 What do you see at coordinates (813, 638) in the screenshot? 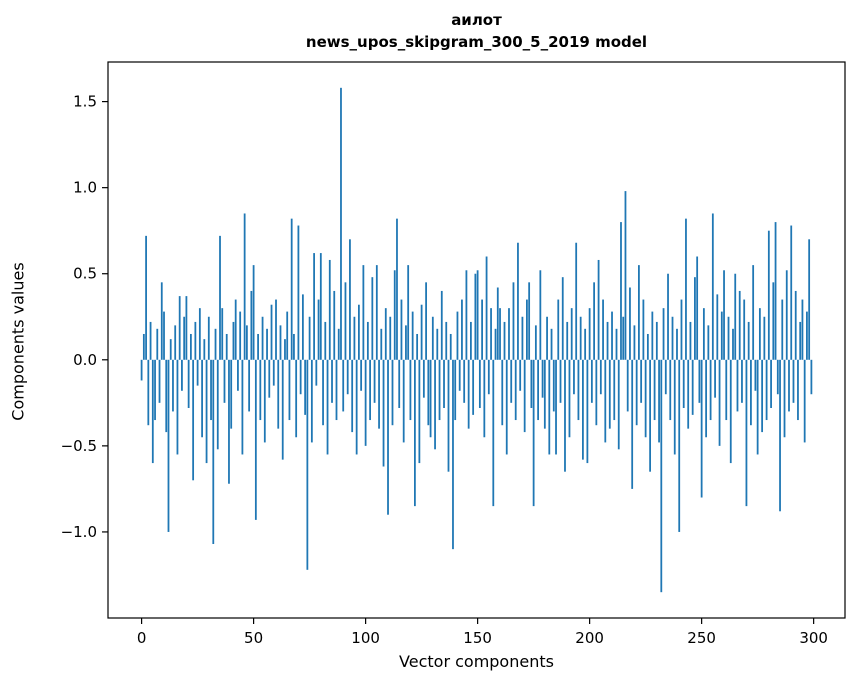
I see `x-tick-label: 300` at bounding box center [813, 638].